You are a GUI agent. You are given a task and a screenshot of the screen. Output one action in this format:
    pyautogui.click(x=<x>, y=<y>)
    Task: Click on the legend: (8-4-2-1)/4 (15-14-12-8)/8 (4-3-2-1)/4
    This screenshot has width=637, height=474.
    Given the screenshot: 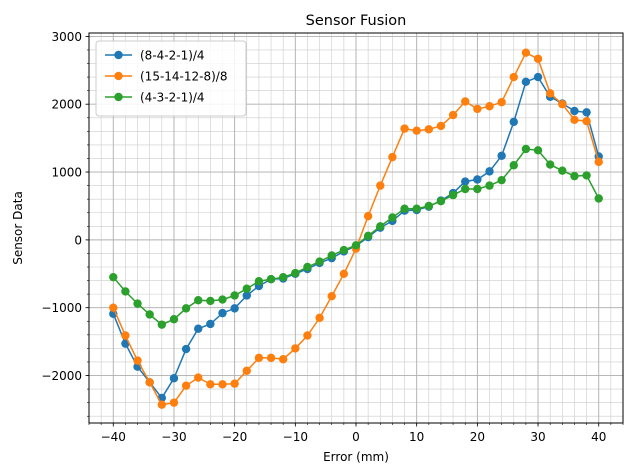 What is the action you would take?
    pyautogui.click(x=171, y=78)
    